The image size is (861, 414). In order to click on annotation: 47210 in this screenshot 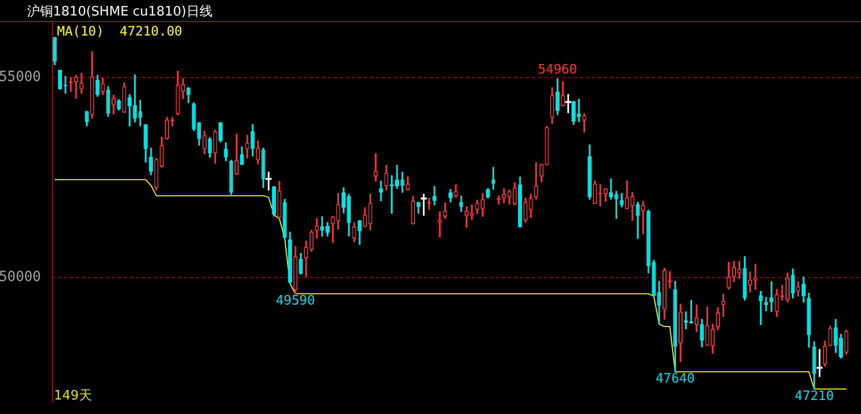, I will do `click(814, 396)`.